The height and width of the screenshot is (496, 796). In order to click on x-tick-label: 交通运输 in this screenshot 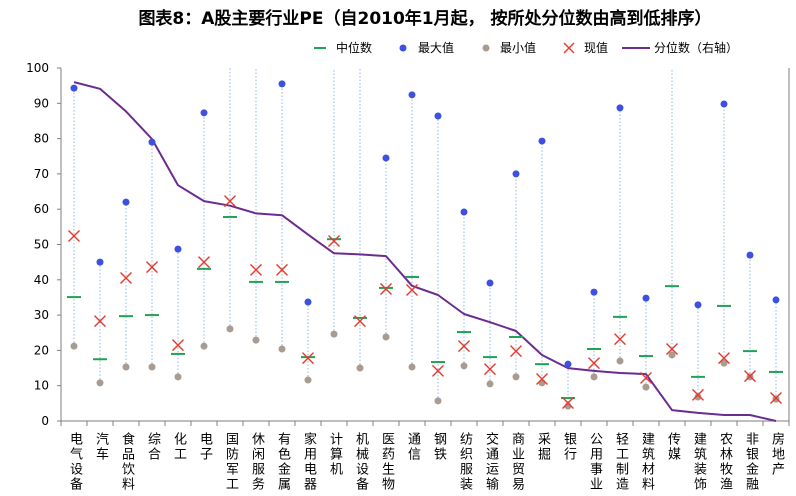, I will do `click(490, 462)`.